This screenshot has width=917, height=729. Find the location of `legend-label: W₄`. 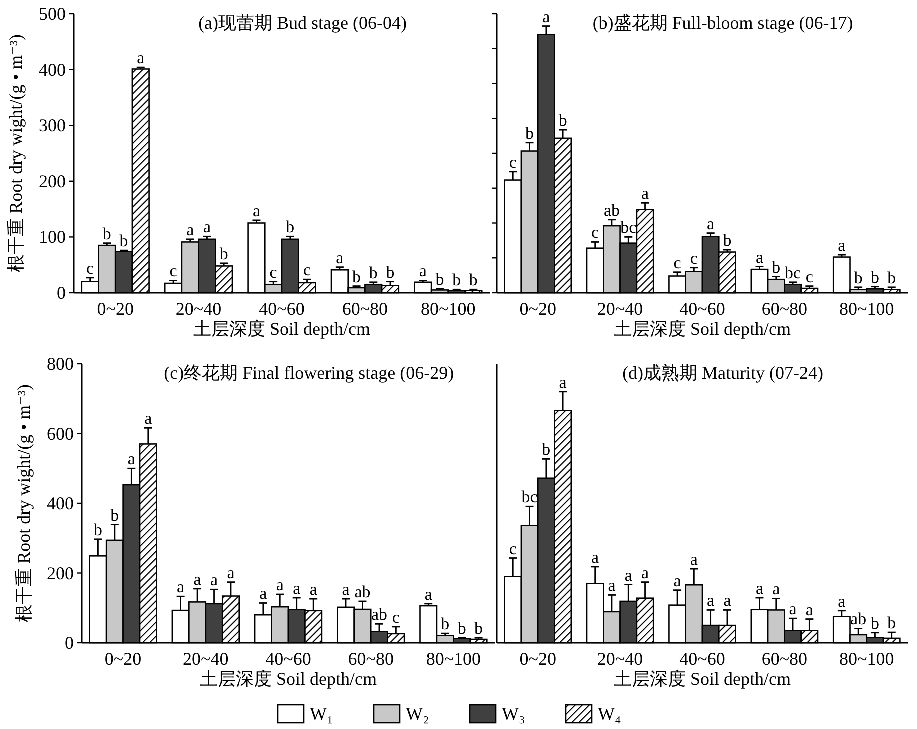

legend-label: W₄ is located at coordinates (610, 714).